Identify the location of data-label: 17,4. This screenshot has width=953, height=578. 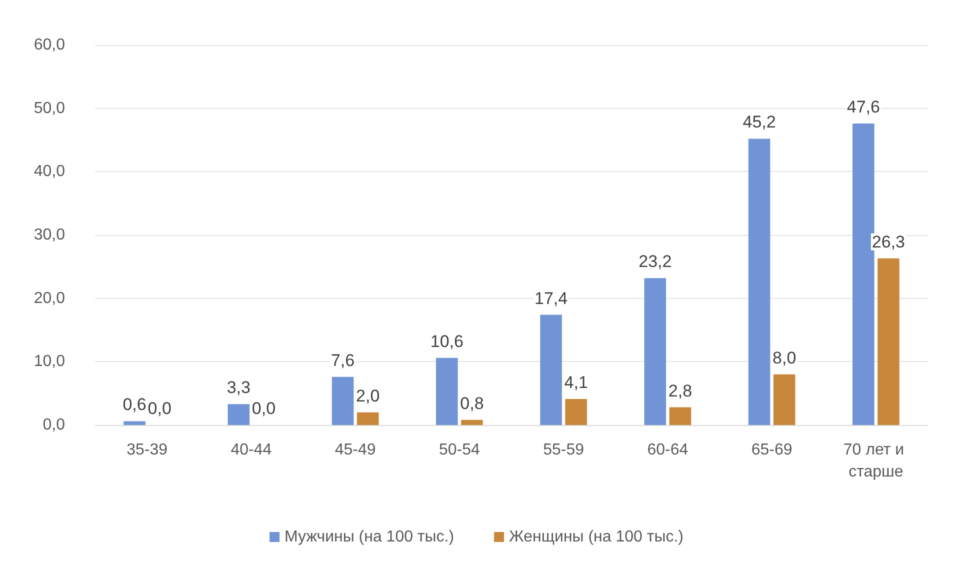
(551, 298).